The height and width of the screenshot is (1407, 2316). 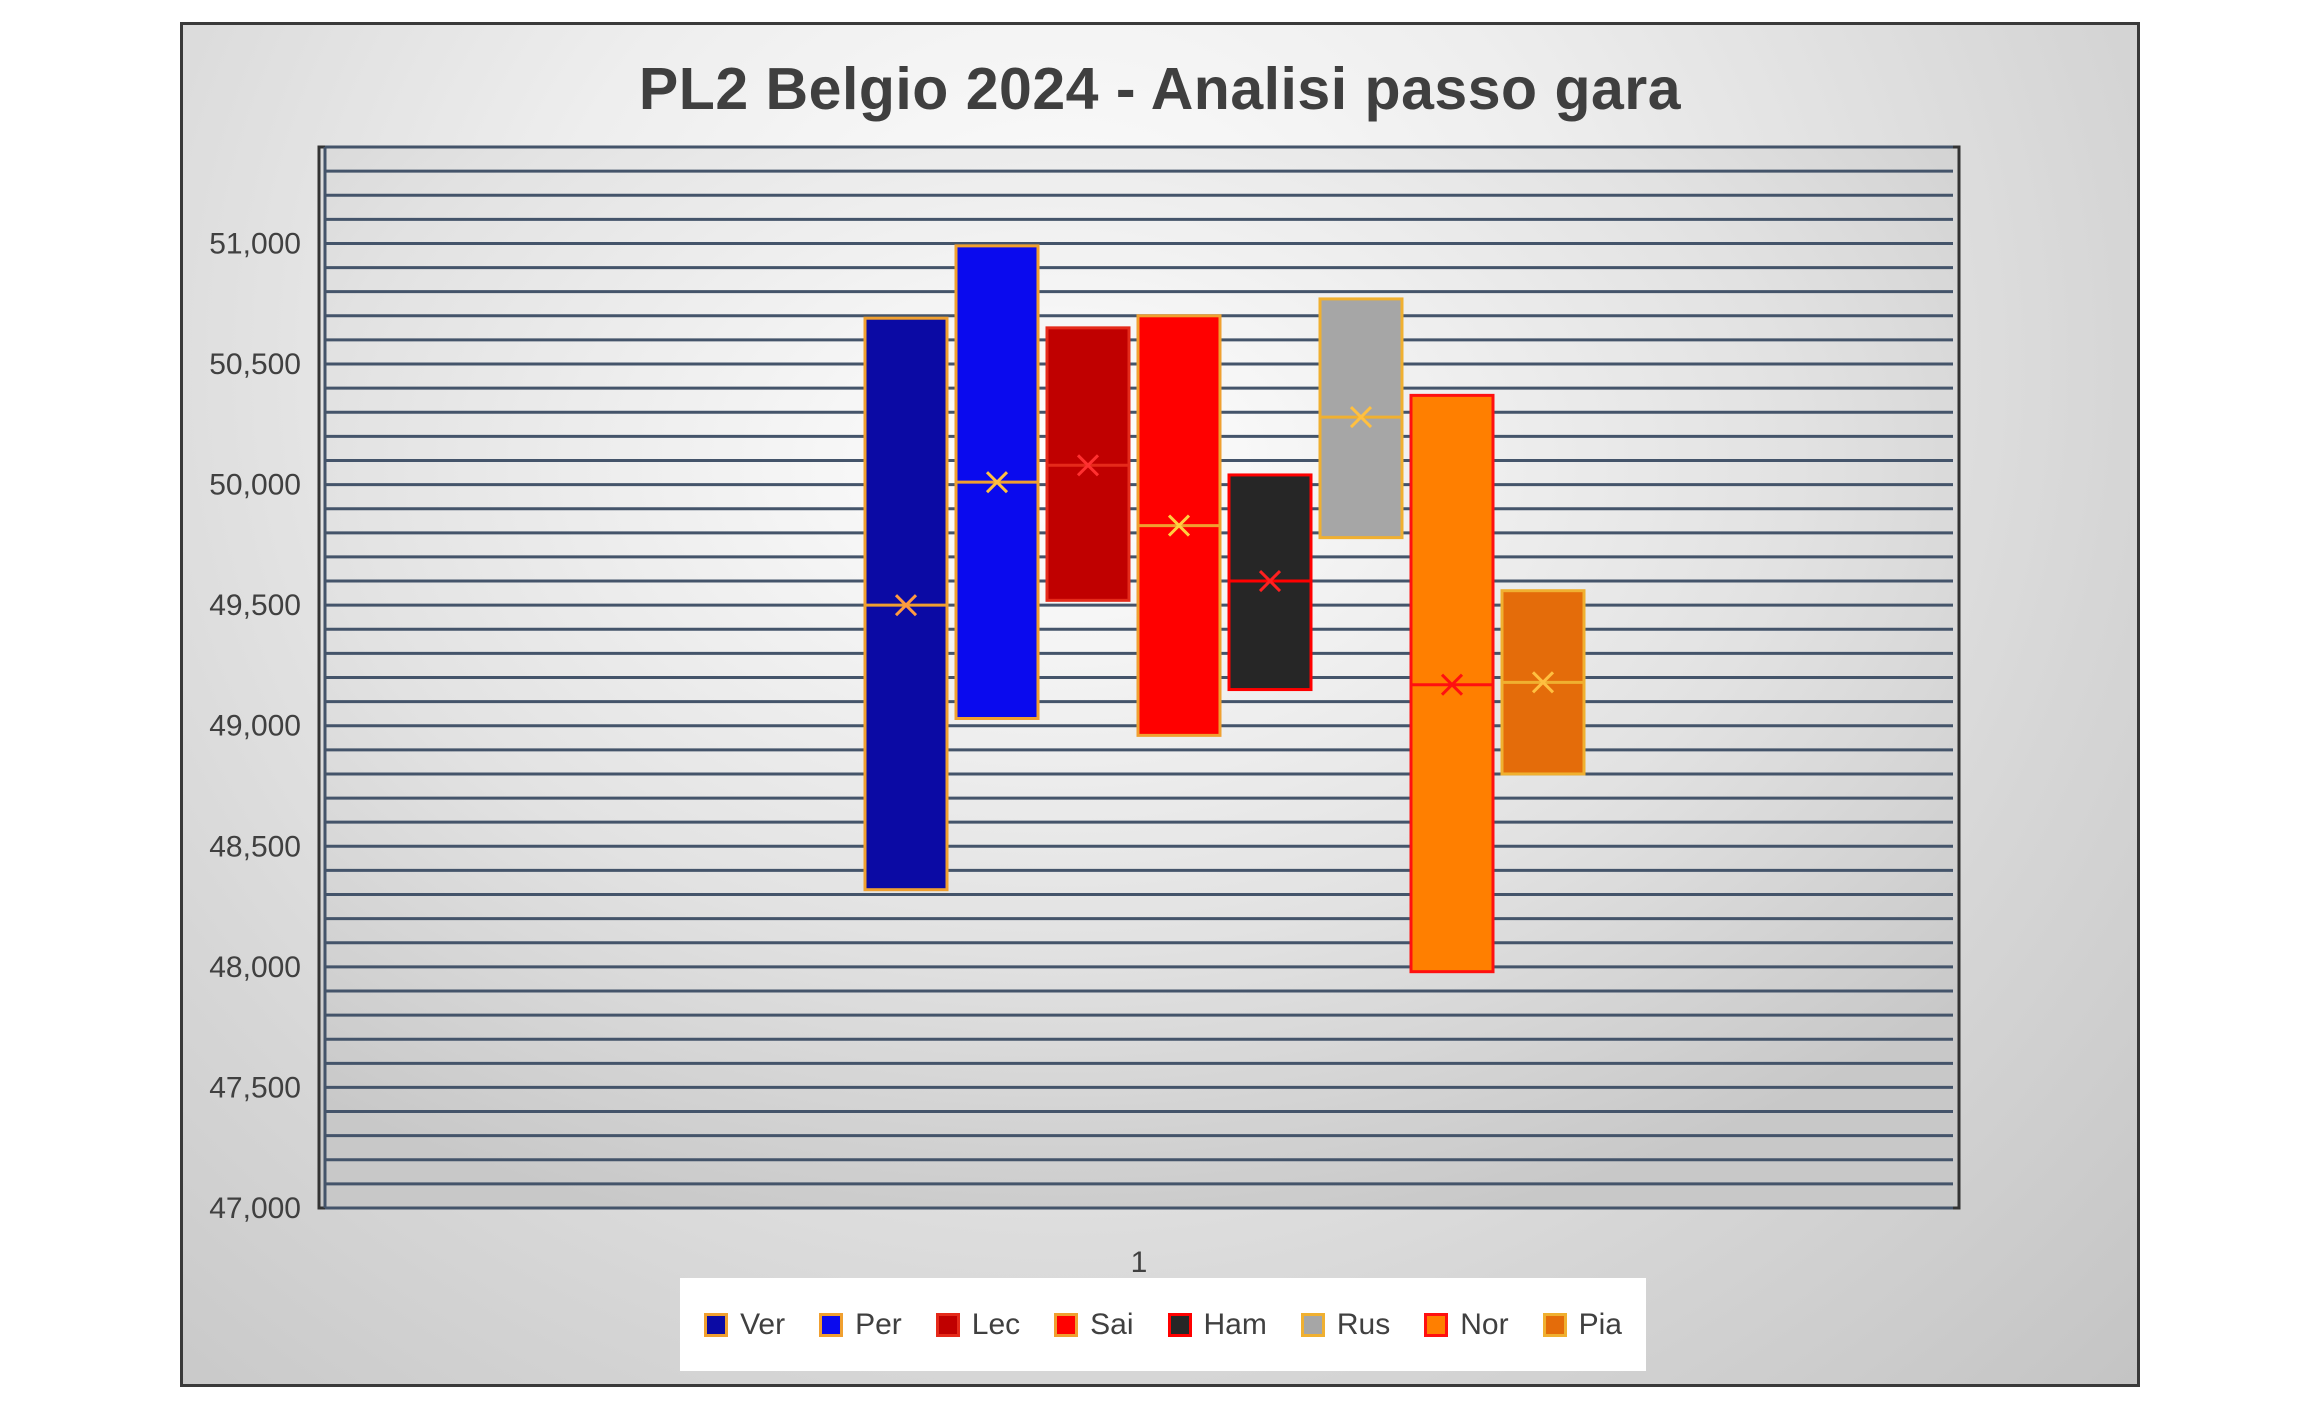 What do you see at coordinates (255, 1087) in the screenshot?
I see `y-tick-label: 47,500` at bounding box center [255, 1087].